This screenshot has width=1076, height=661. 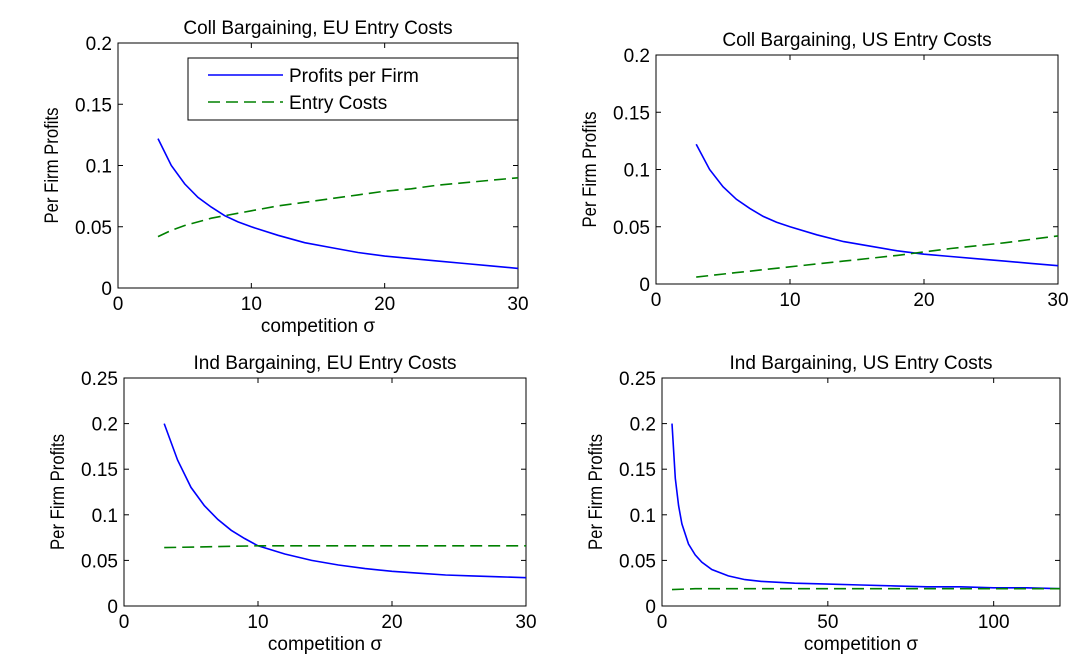 What do you see at coordinates (861, 363) in the screenshot?
I see `chart-title: Ind Bargaining, US Entry Costs` at bounding box center [861, 363].